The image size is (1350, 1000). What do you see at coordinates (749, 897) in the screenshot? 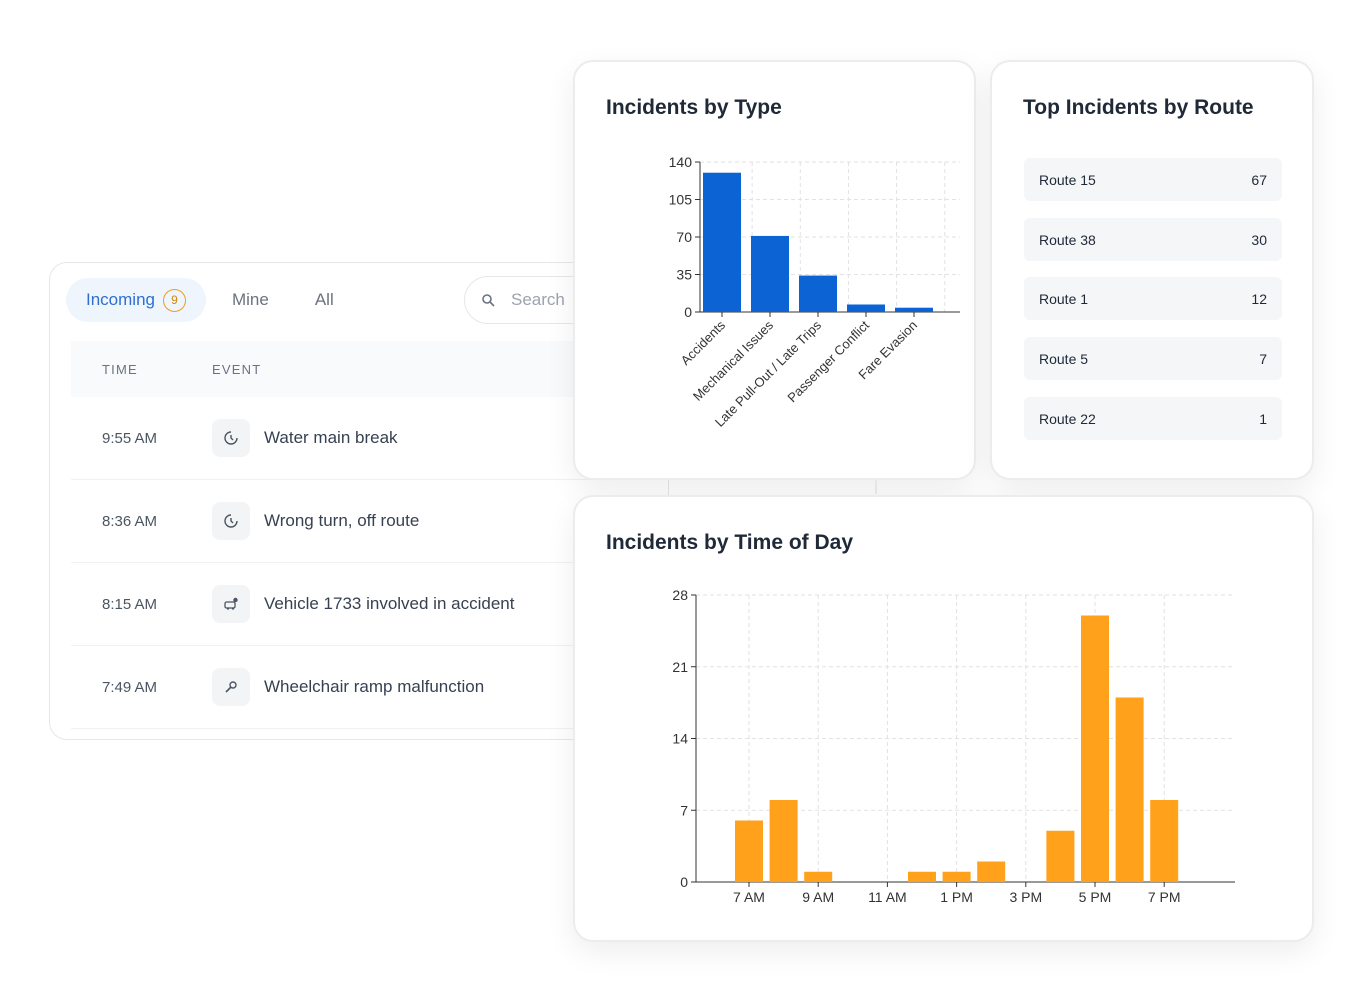
I see `x-tick-label: 7 AM` at bounding box center [749, 897].